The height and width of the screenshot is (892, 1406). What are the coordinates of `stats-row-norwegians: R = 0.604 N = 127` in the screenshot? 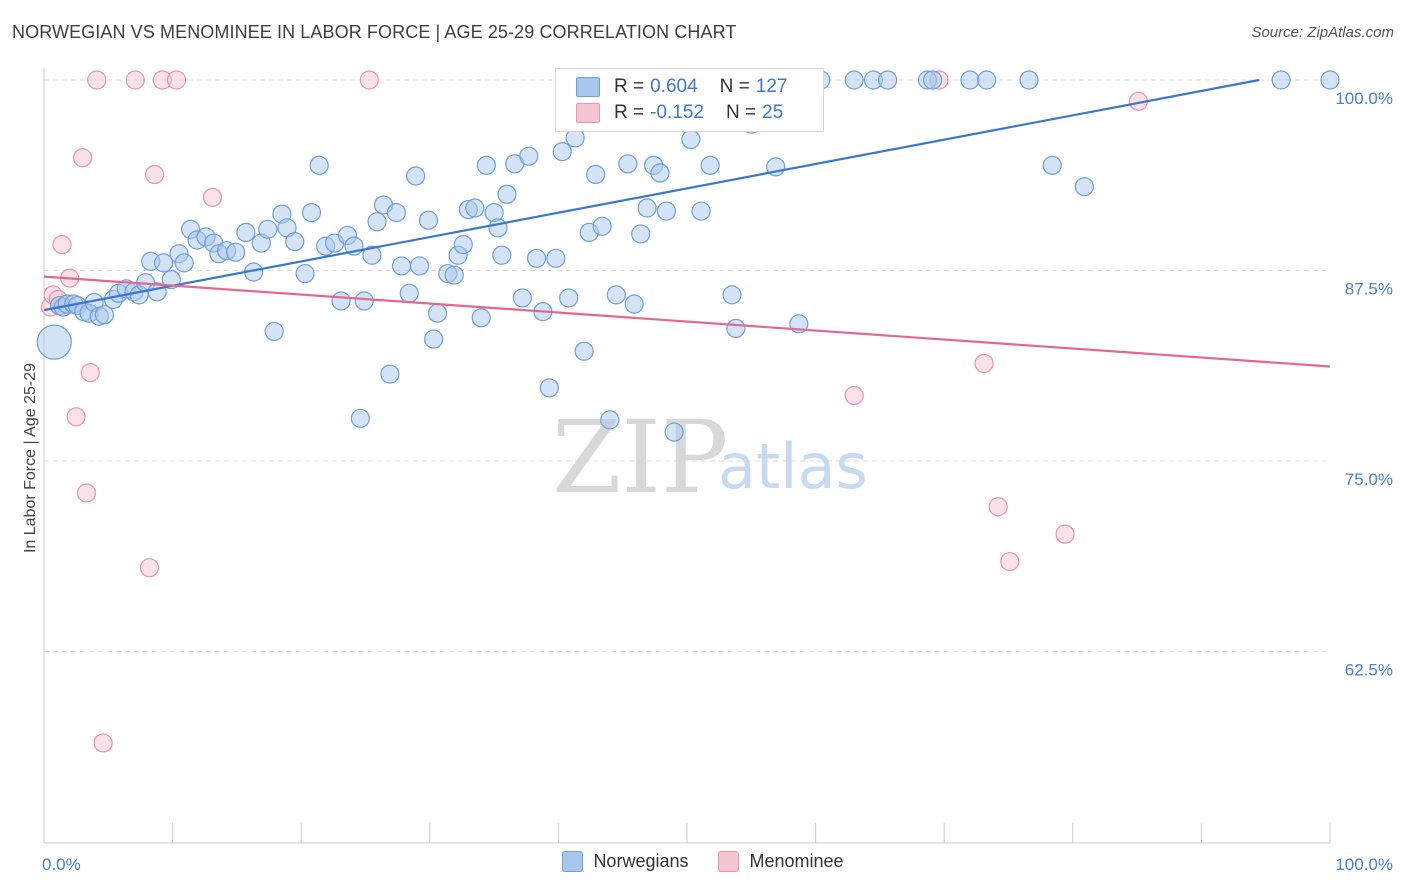 It's located at (681, 87).